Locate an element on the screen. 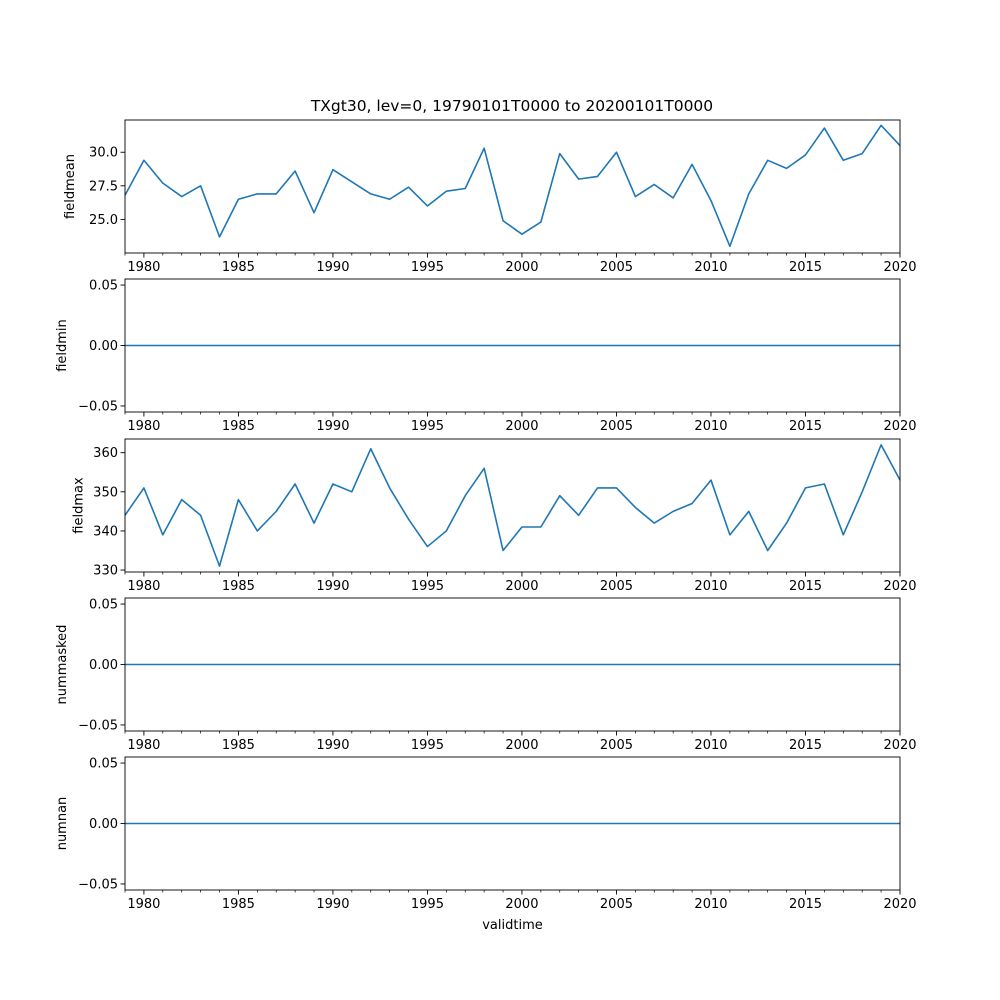  fieldmin-xtick-label: 1995 is located at coordinates (427, 426).